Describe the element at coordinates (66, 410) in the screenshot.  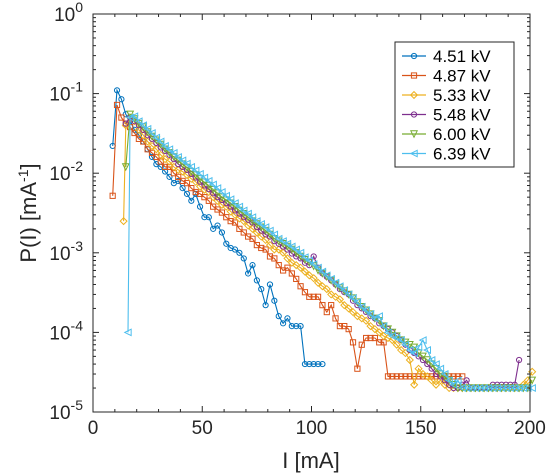
I see `y-tick-label: 10⁻⁵` at that location.